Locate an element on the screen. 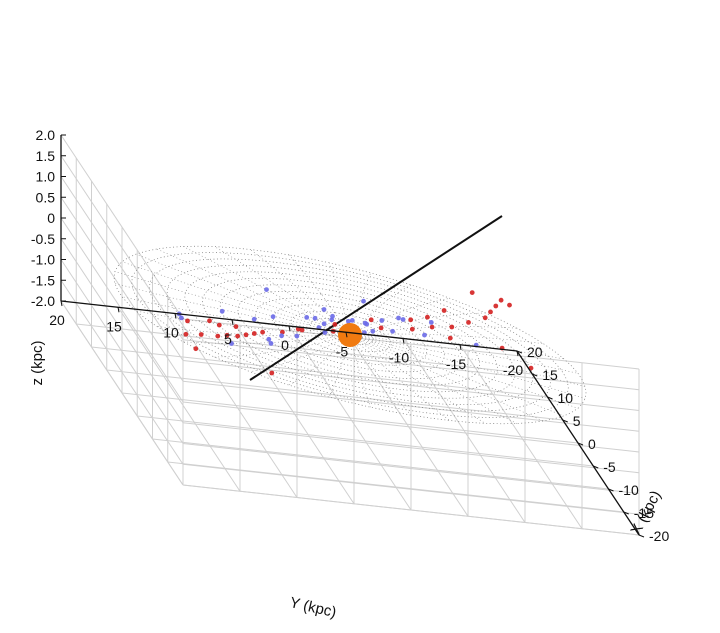 This screenshot has height=633, width=720. z-tick-label: -1.0 is located at coordinates (43, 260).